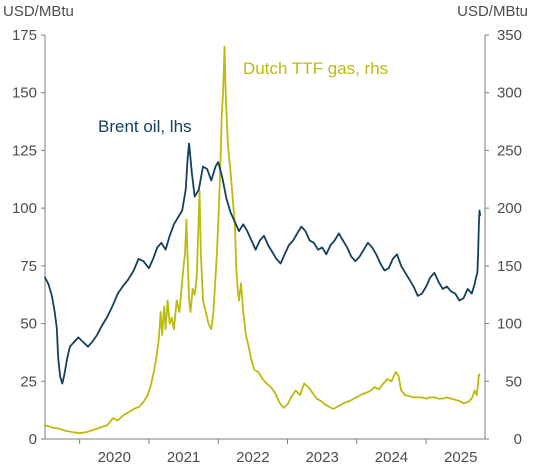 The width and height of the screenshot is (533, 472). What do you see at coordinates (513, 381) in the screenshot?
I see `right-tick-label: 50` at bounding box center [513, 381].